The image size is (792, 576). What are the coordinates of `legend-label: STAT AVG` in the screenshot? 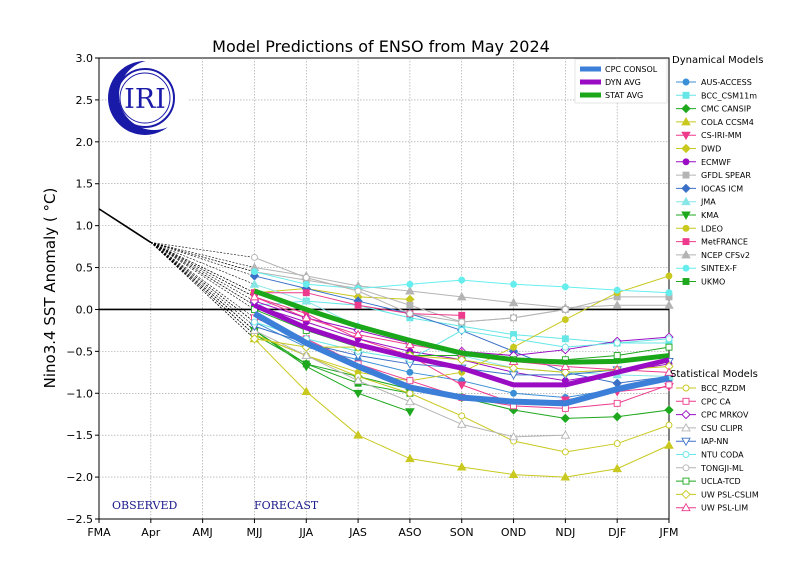 It's located at (624, 95).